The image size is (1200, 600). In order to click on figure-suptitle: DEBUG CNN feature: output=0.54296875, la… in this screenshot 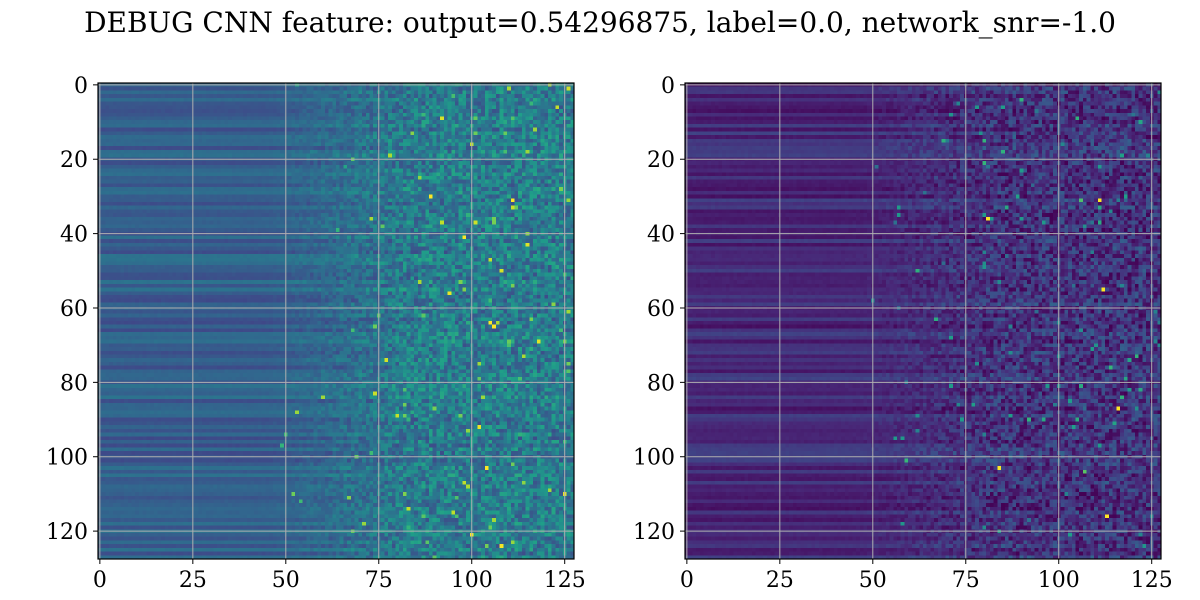, I will do `click(600, 22)`.